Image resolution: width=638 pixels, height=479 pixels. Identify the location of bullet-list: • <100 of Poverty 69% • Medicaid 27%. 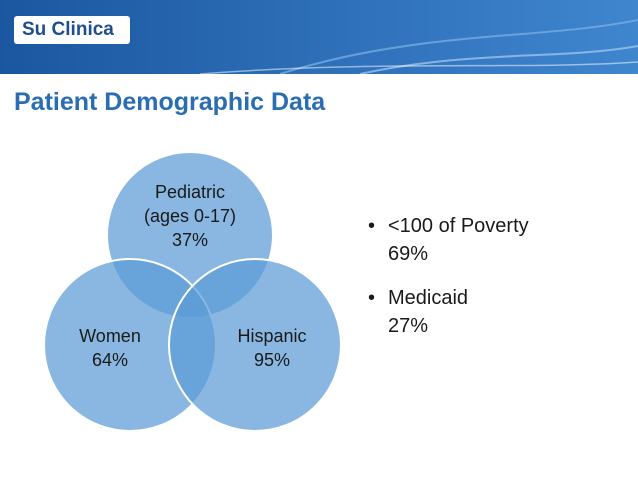
(496, 284).